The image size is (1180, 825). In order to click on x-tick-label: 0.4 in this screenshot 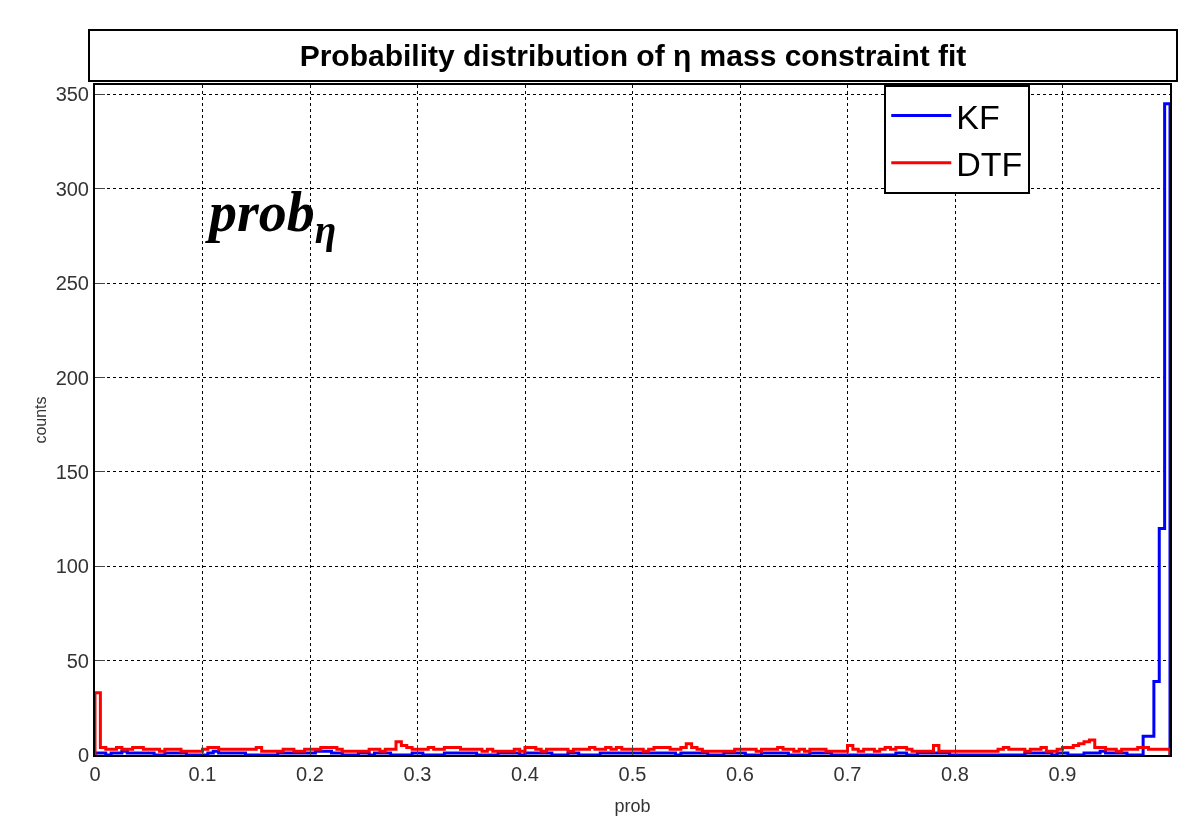, I will do `click(525, 774)`.